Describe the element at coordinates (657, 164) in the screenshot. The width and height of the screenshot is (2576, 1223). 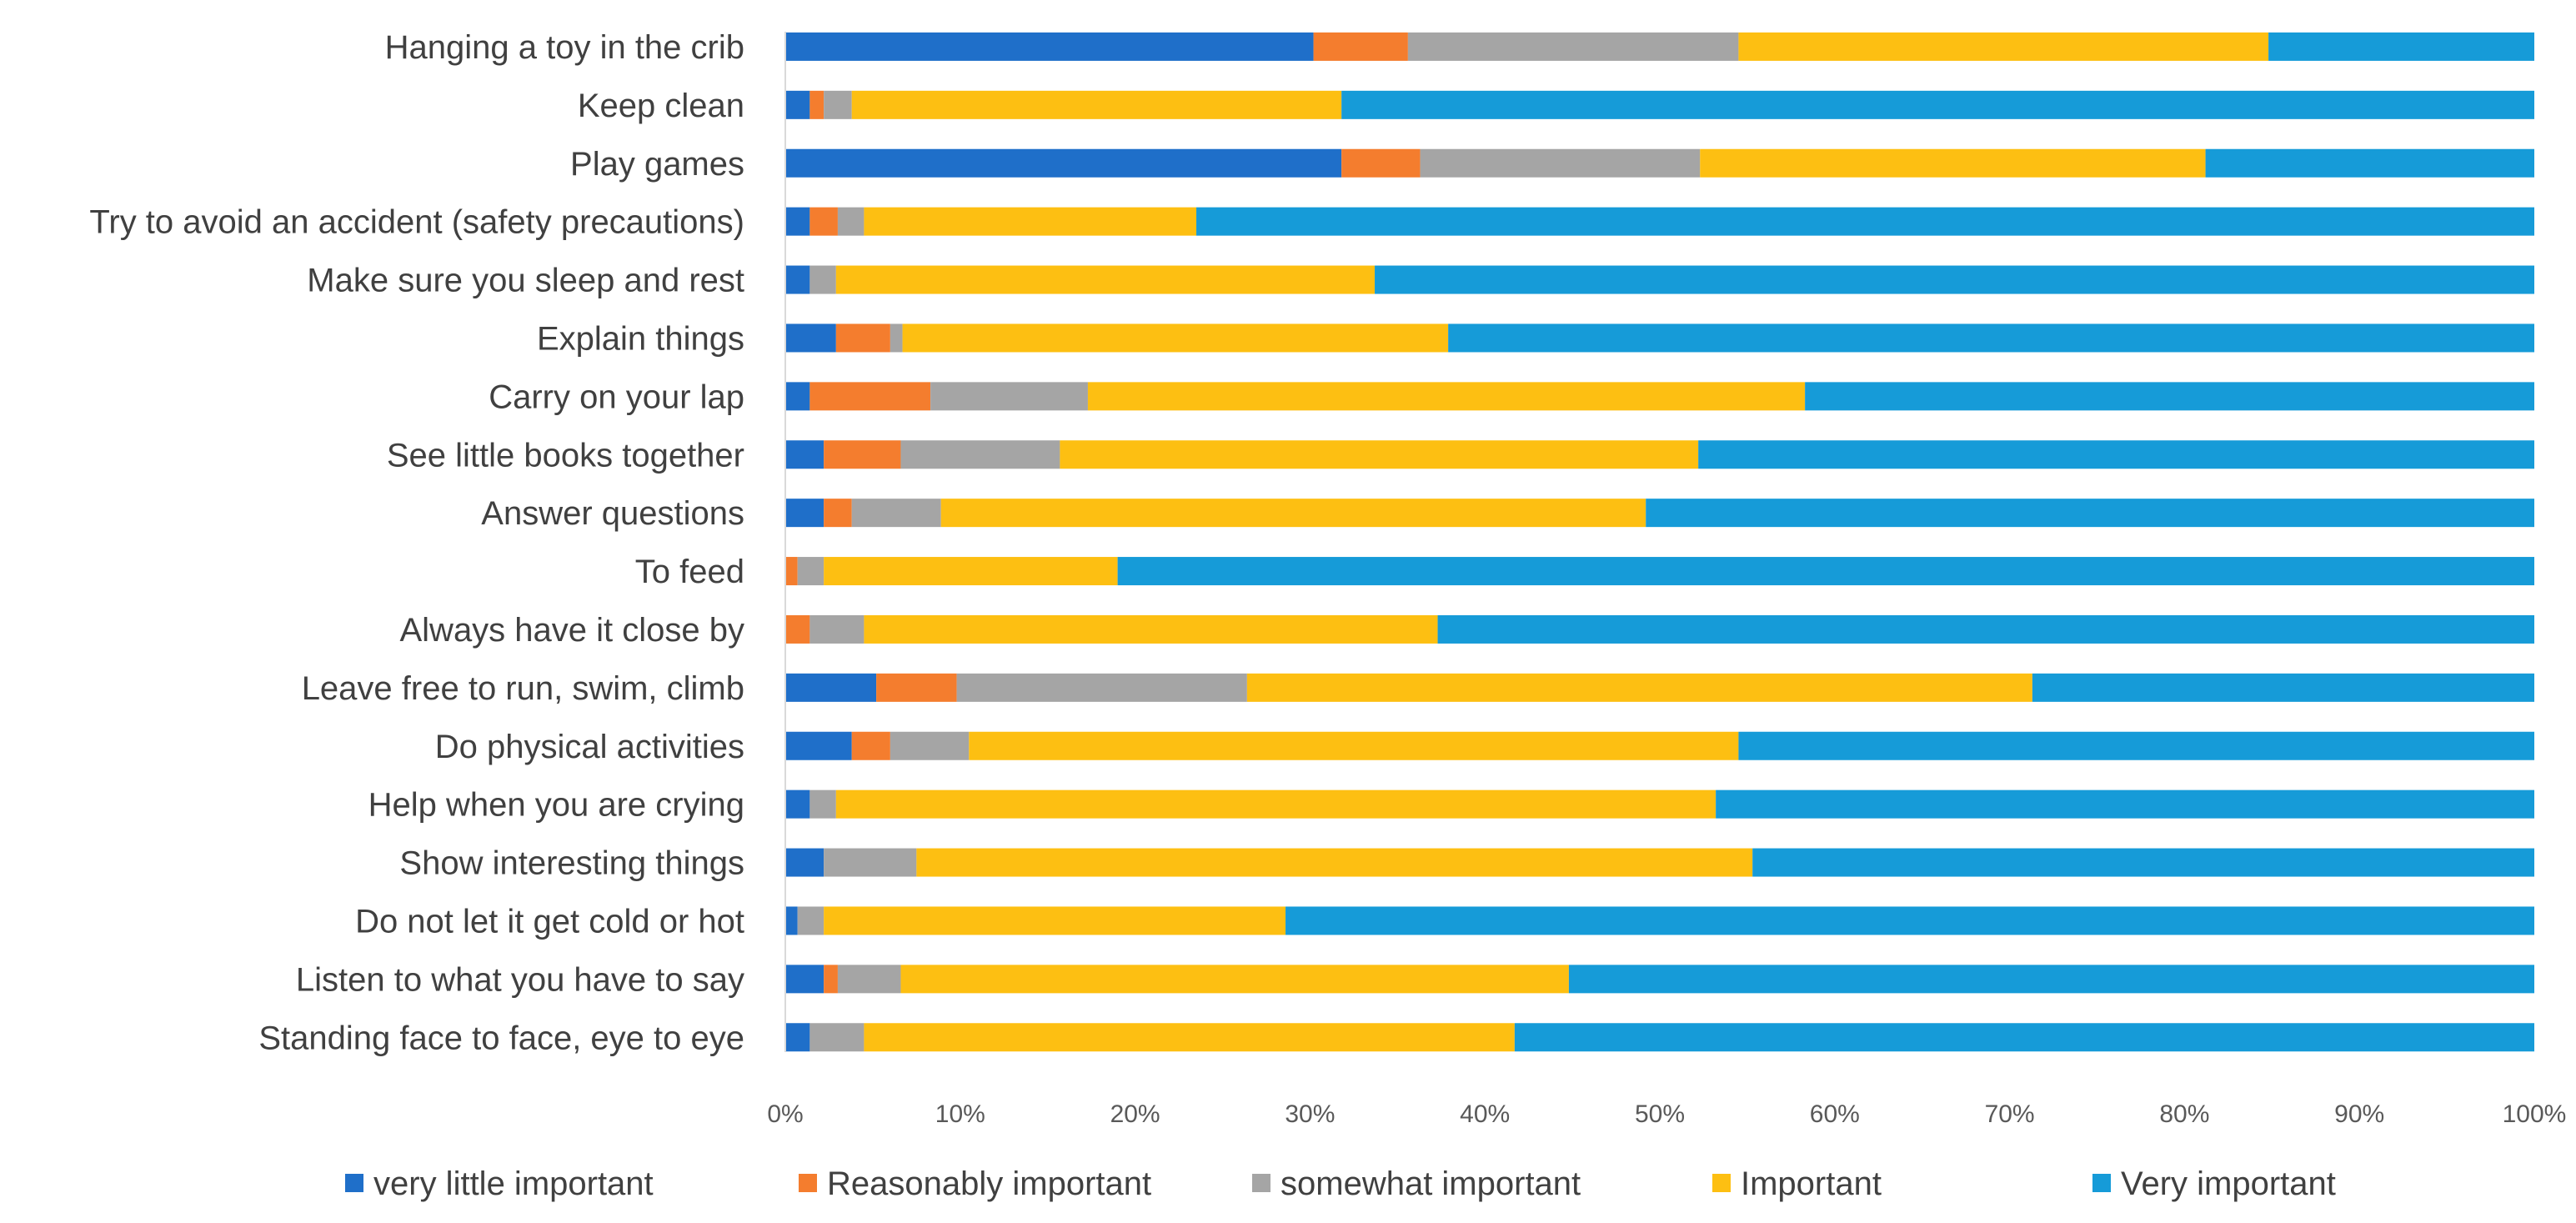
I see `category-label: Play games` at that location.